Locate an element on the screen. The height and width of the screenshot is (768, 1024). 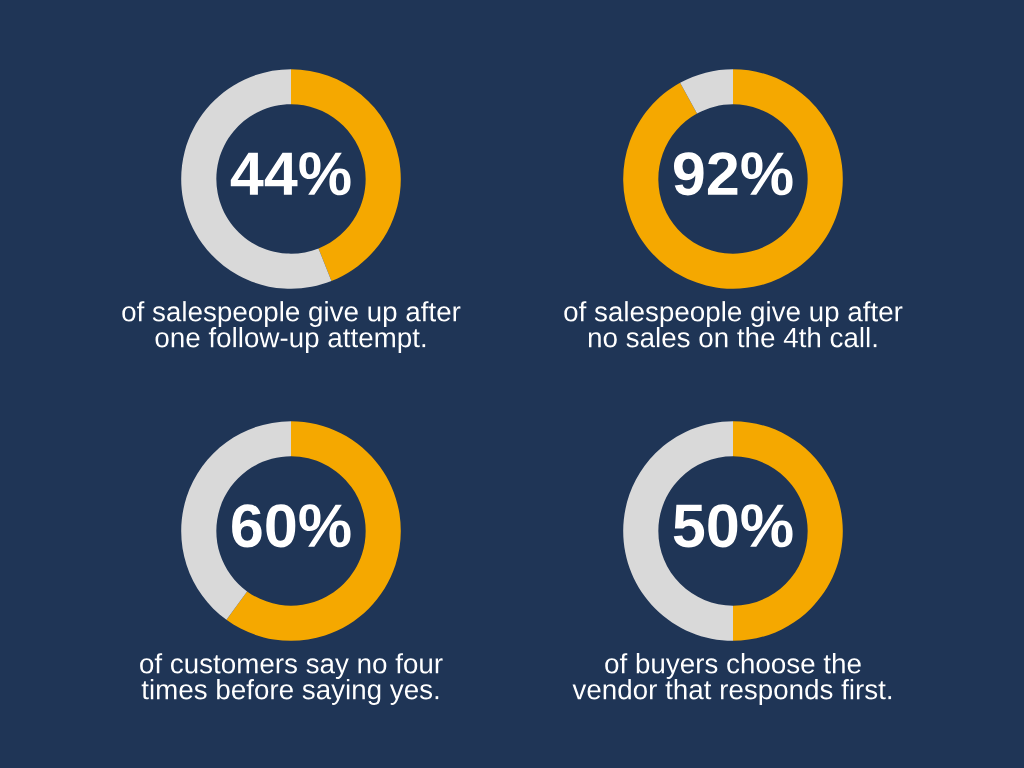
text: of salespeople give up after one follow-up attempt. is located at coordinates (291, 327).